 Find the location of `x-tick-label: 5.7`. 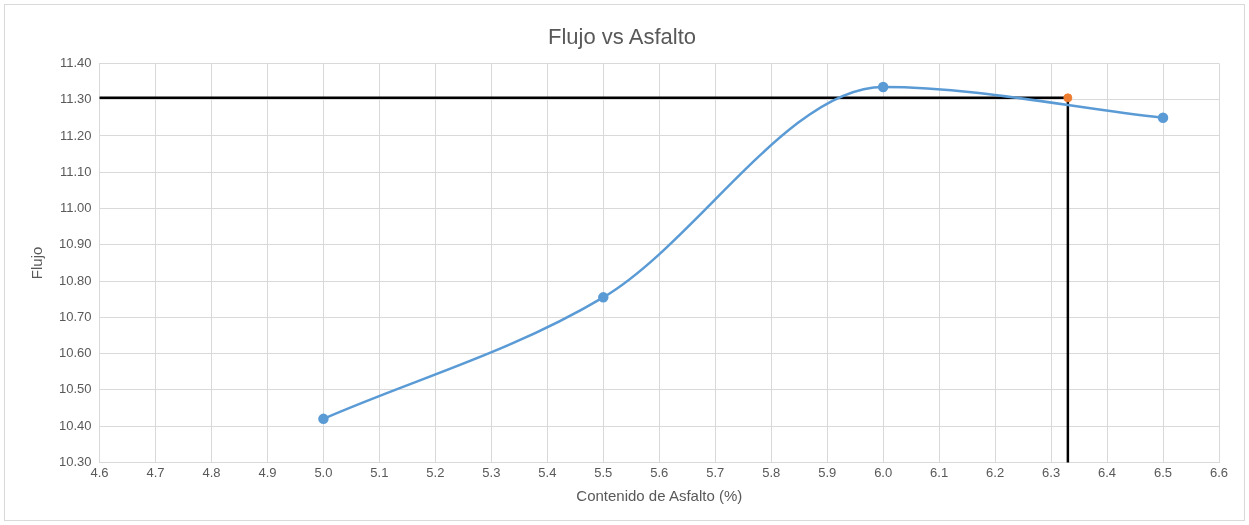

x-tick-label: 5.7 is located at coordinates (715, 472).